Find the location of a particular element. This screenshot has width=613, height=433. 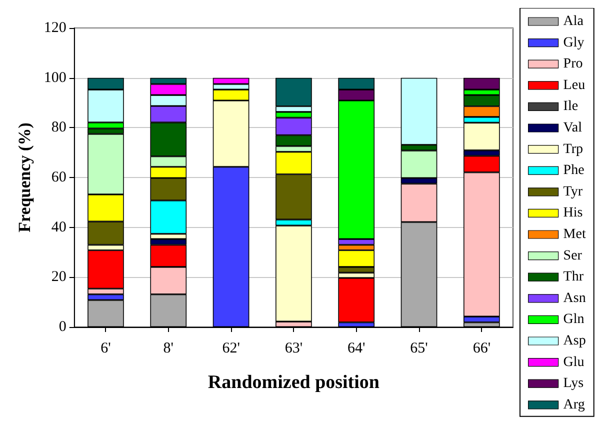

x-tick-label: 65' is located at coordinates (419, 348).